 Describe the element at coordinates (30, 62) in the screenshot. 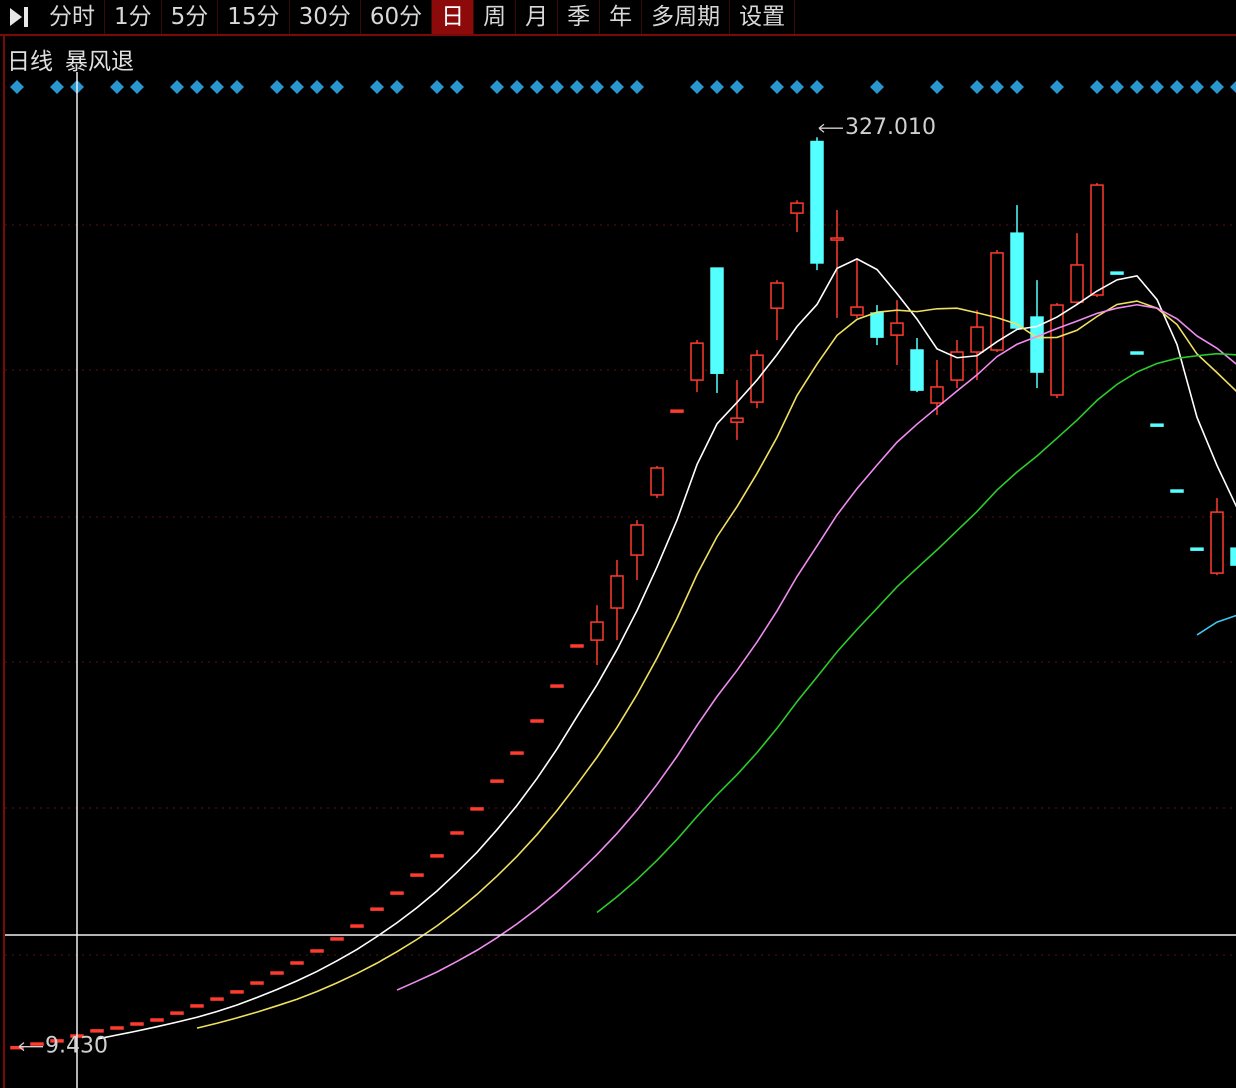

I see `period-label: 日线` at that location.